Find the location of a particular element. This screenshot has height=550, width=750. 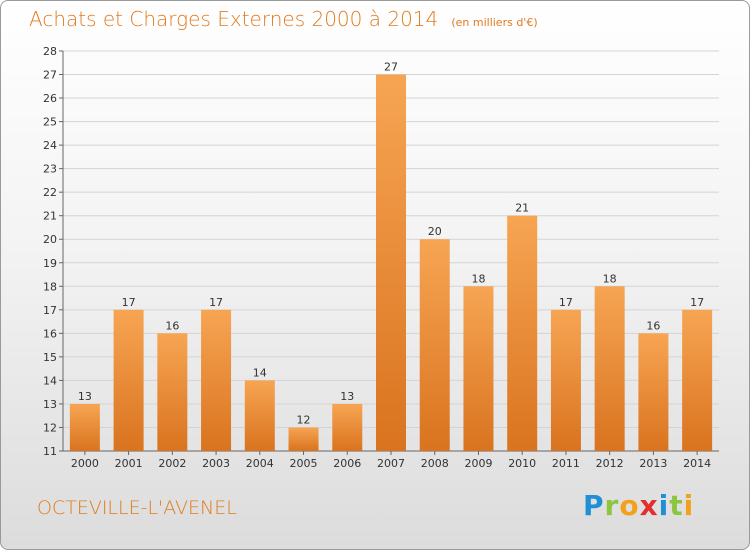

data-label: 14 is located at coordinates (260, 372).